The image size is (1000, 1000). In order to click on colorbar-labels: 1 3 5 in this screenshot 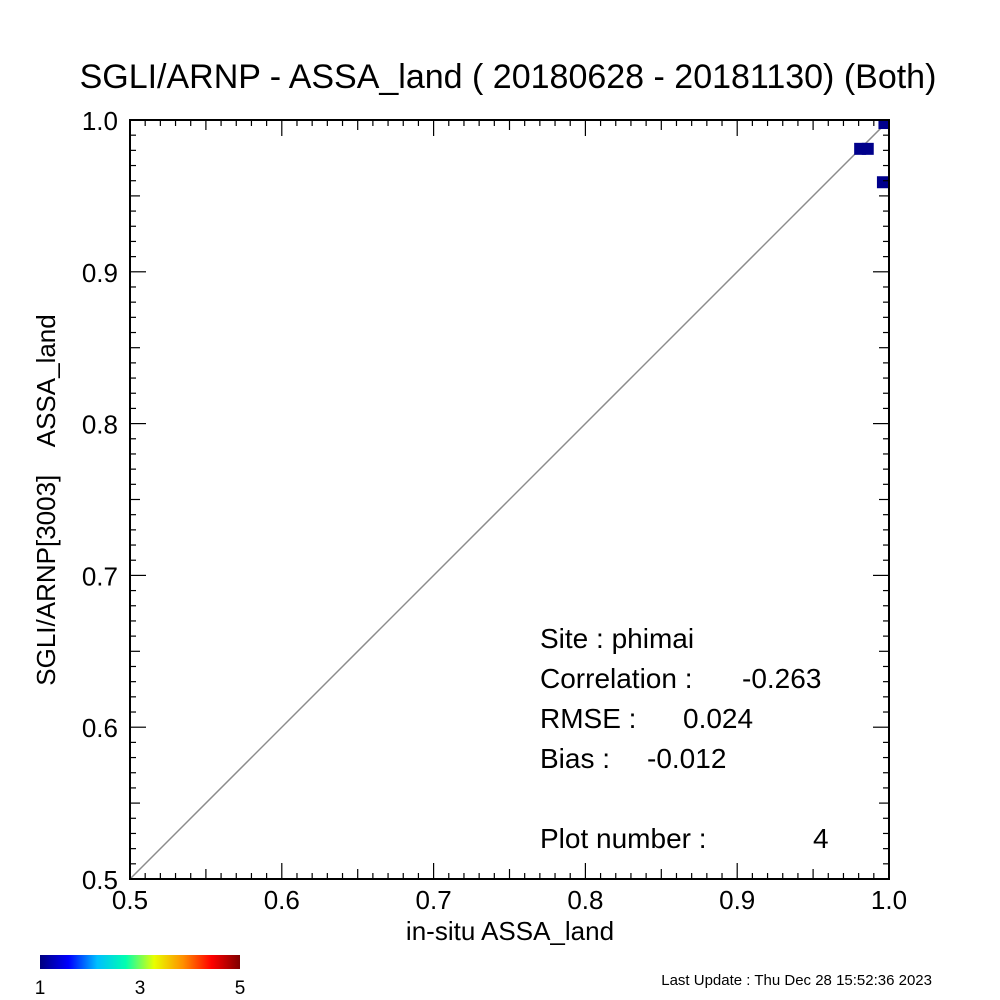, I will do `click(140, 988)`.